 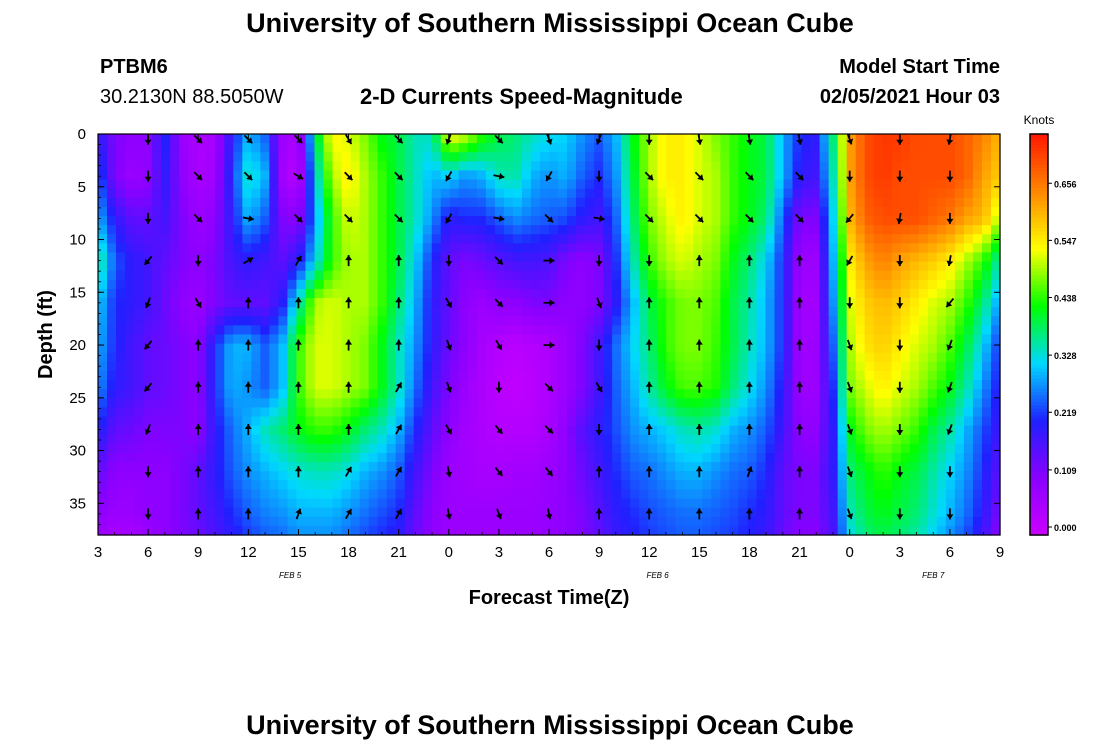 I want to click on current-arrow, so click(x=248, y=303).